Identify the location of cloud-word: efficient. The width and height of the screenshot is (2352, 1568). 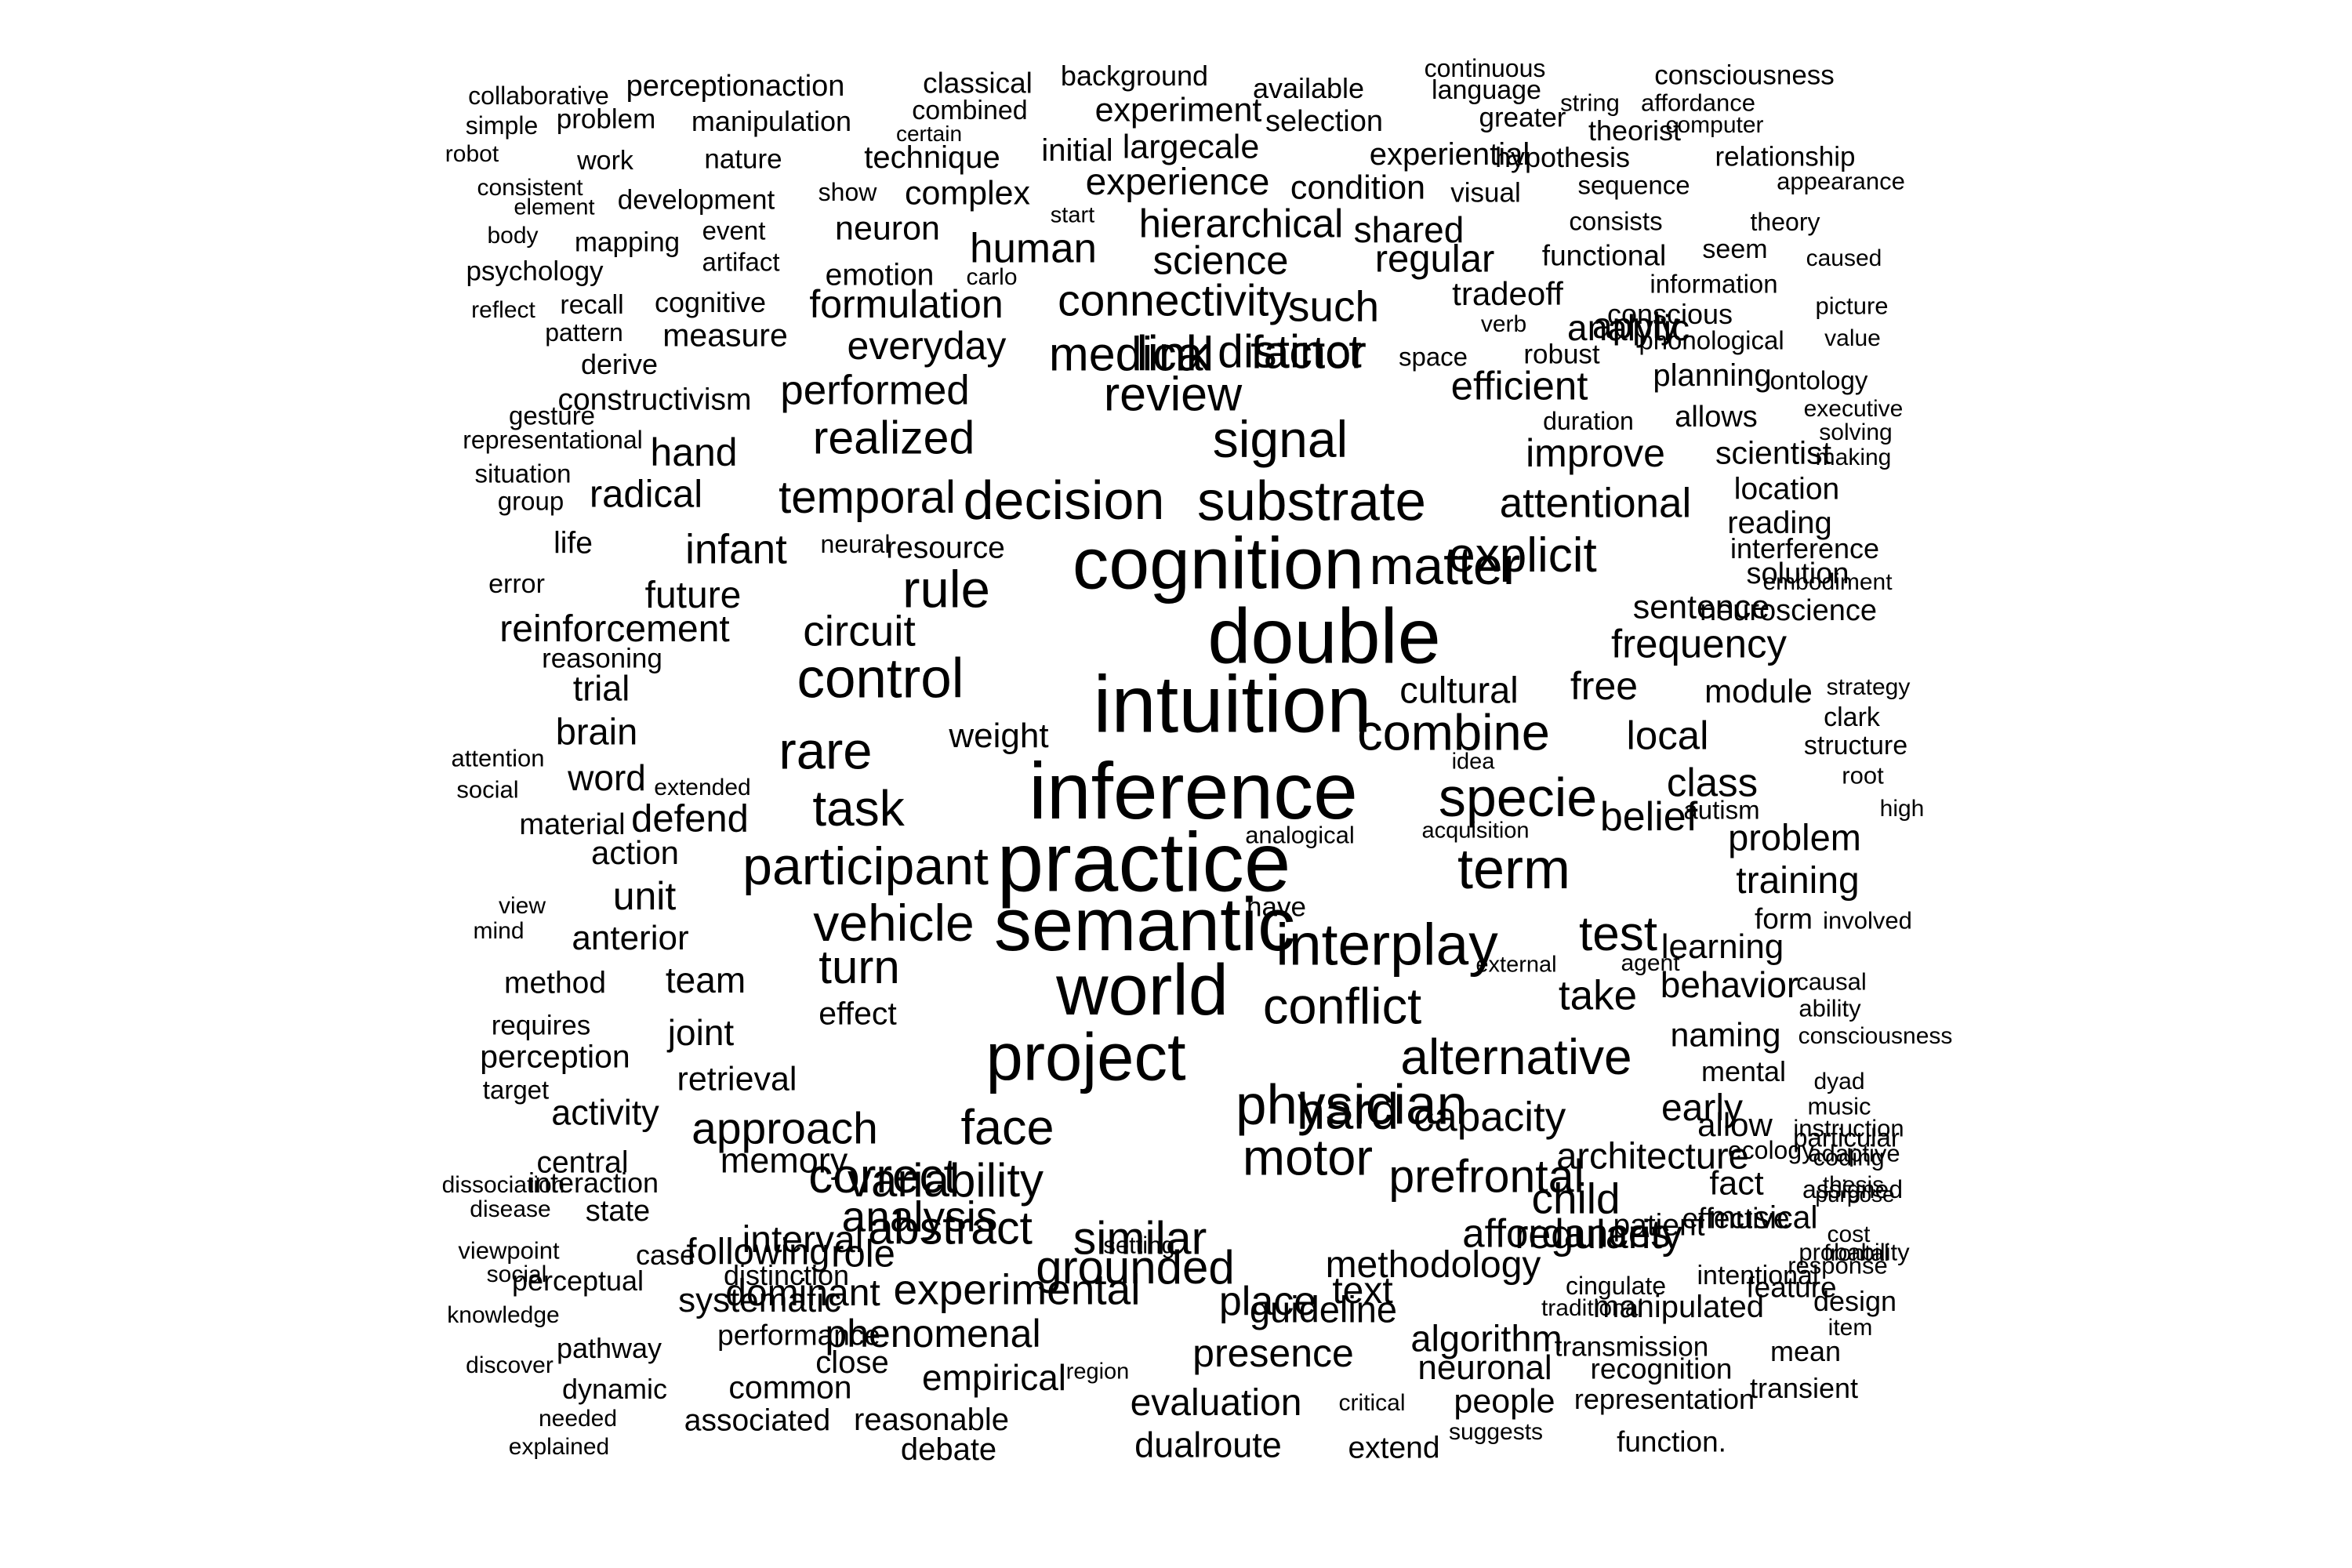
(1519, 385).